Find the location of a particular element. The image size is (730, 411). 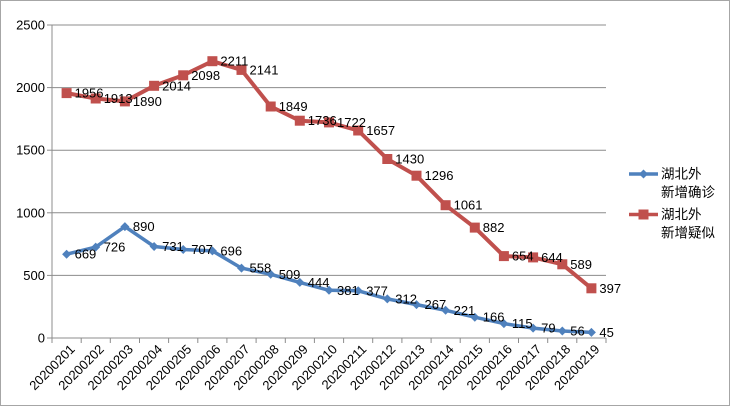

data-point-label: 1849 is located at coordinates (293, 106).